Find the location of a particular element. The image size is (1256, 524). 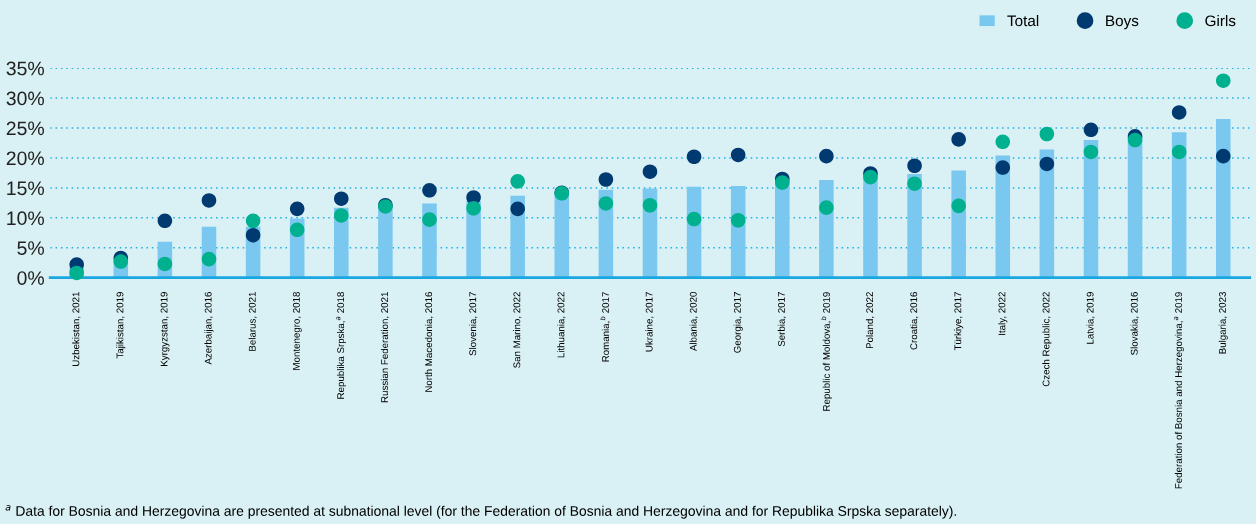

x-tick-label: Albania, 2020 is located at coordinates (693, 321).